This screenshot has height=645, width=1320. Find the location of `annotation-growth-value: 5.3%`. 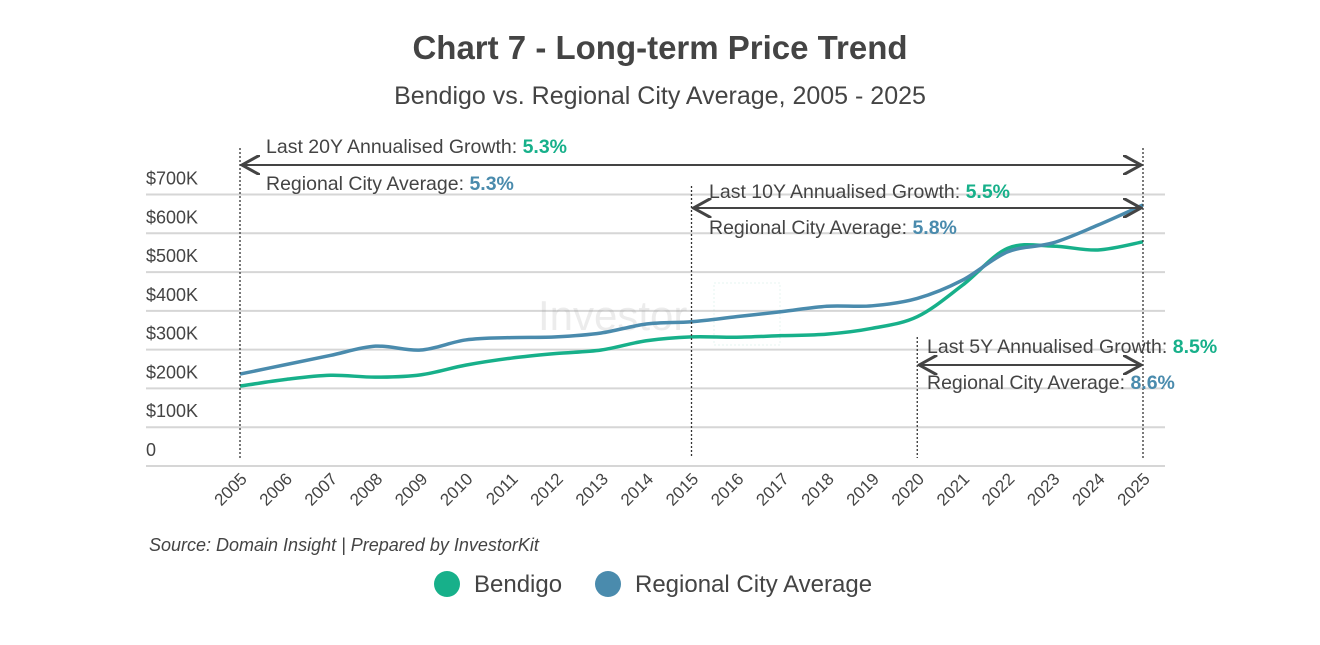

annotation-growth-value: 5.3% is located at coordinates (545, 147).